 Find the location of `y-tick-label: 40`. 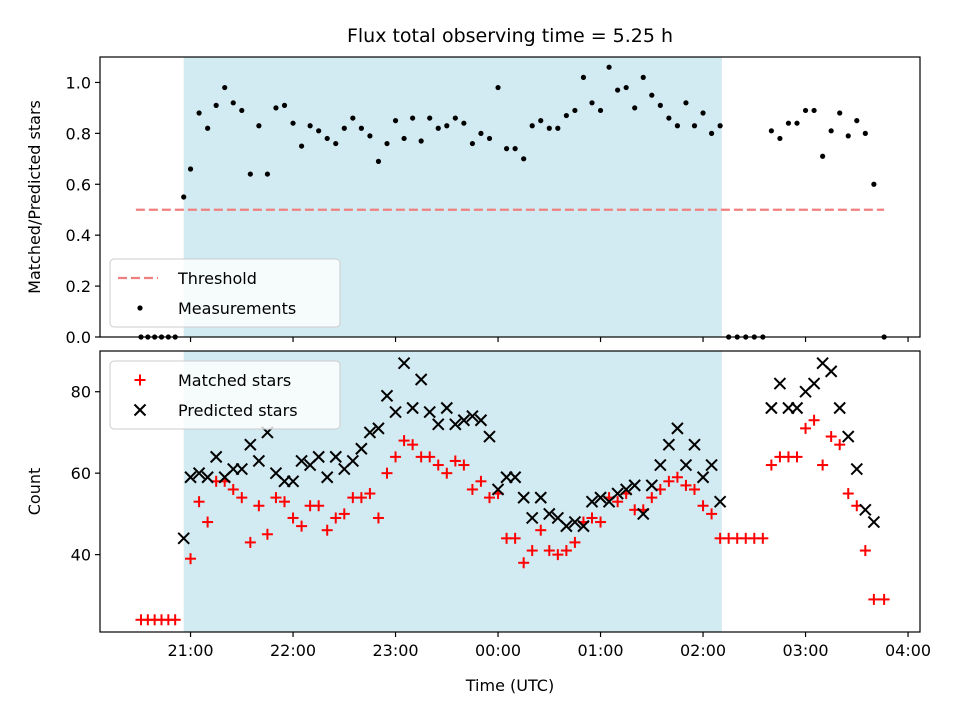

y-tick-label: 40 is located at coordinates (81, 555).